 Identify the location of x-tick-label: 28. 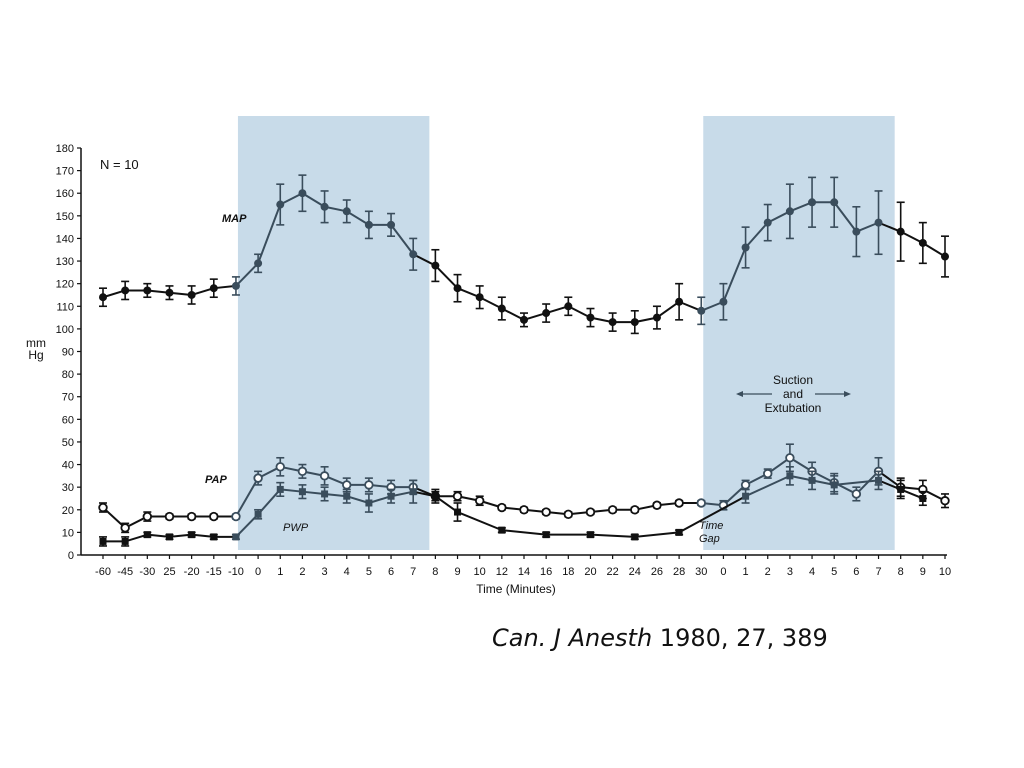
(679, 572).